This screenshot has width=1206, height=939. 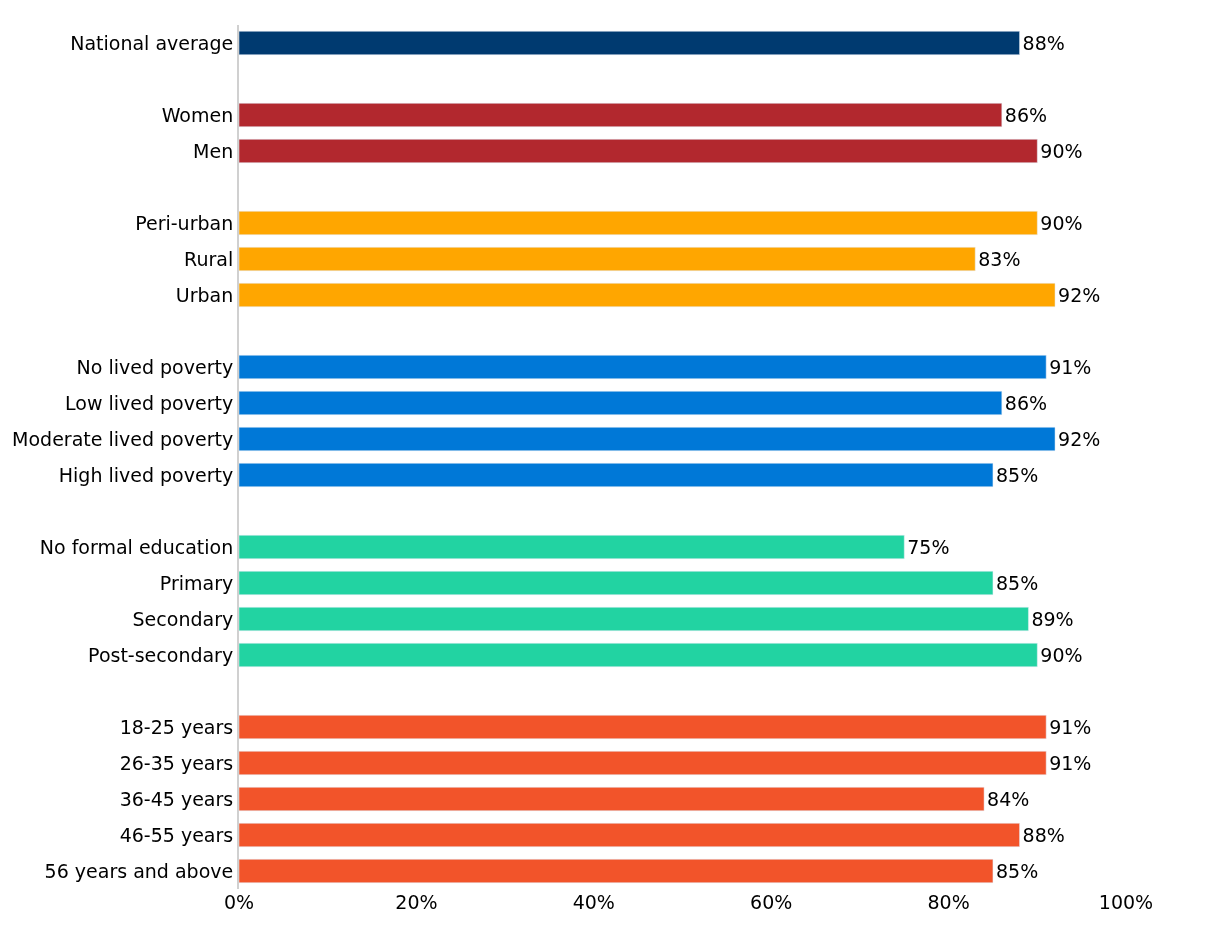 I want to click on x-tick-label: 0%, so click(x=239, y=902).